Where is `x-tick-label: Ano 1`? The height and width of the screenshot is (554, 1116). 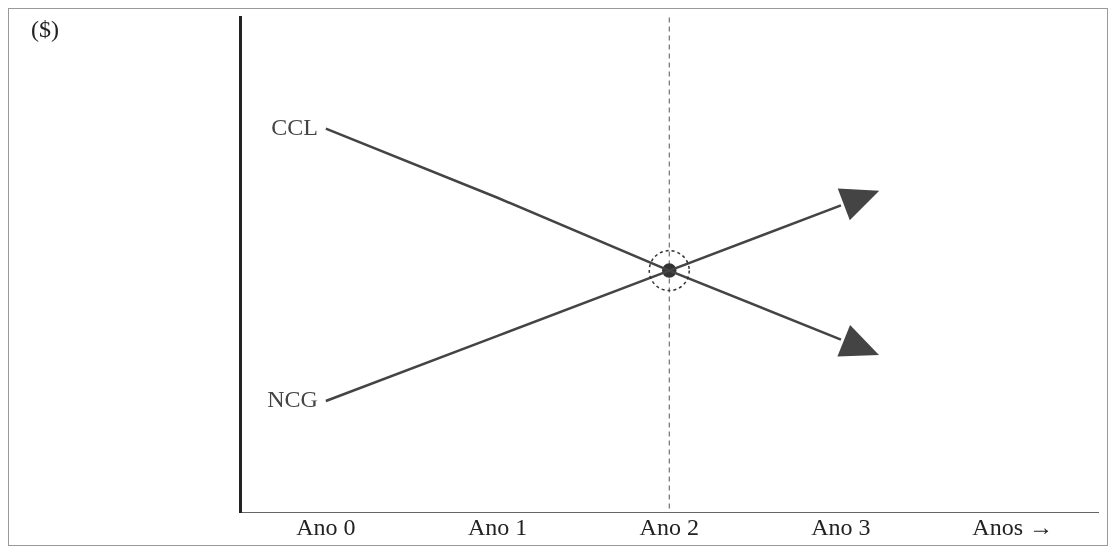
x-tick-label: Ano 1 is located at coordinates (497, 526).